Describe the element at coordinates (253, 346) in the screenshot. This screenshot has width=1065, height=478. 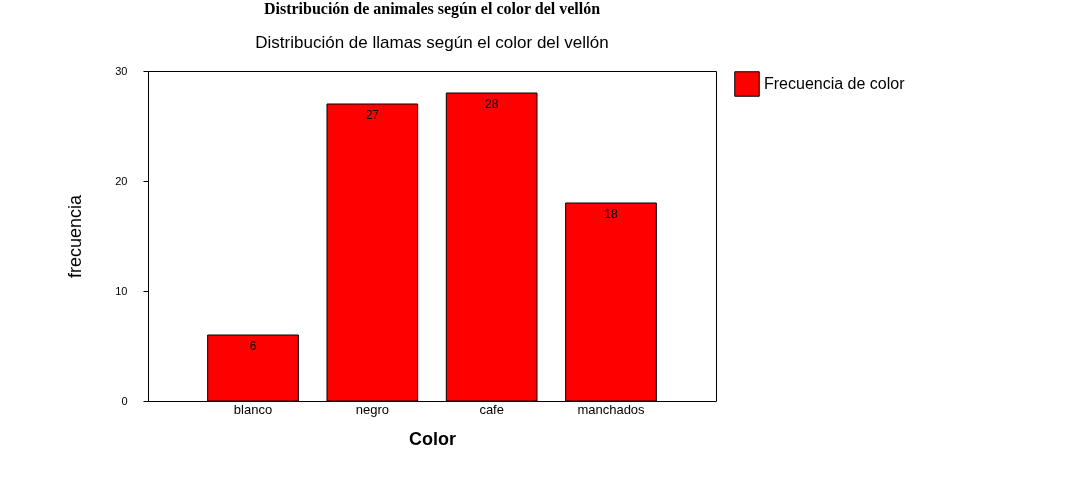
I see `data-label: 6` at that location.